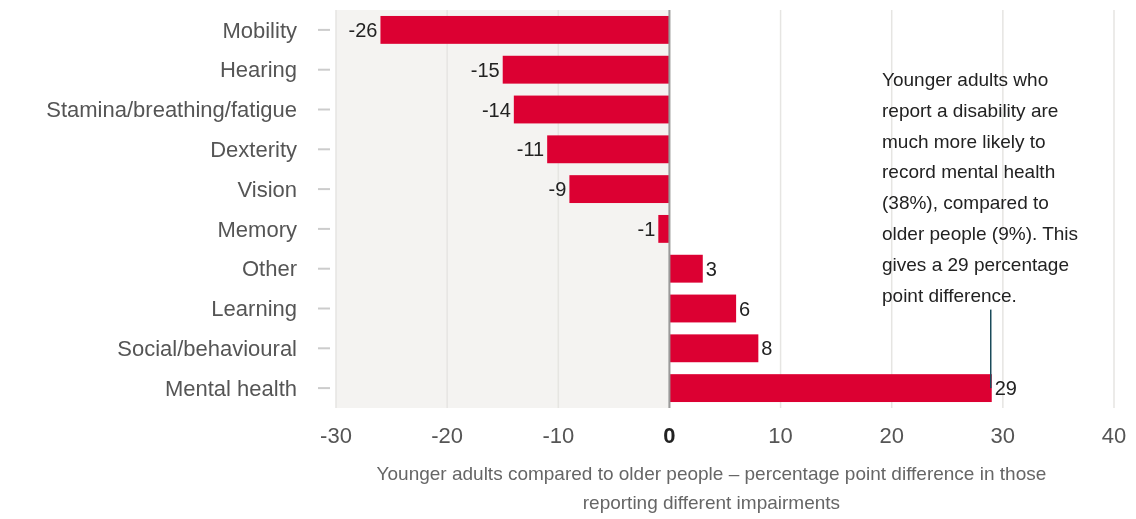 Image resolution: width=1136 pixels, height=519 pixels. Describe the element at coordinates (745, 308) in the screenshot. I see `data-label: 6` at that location.